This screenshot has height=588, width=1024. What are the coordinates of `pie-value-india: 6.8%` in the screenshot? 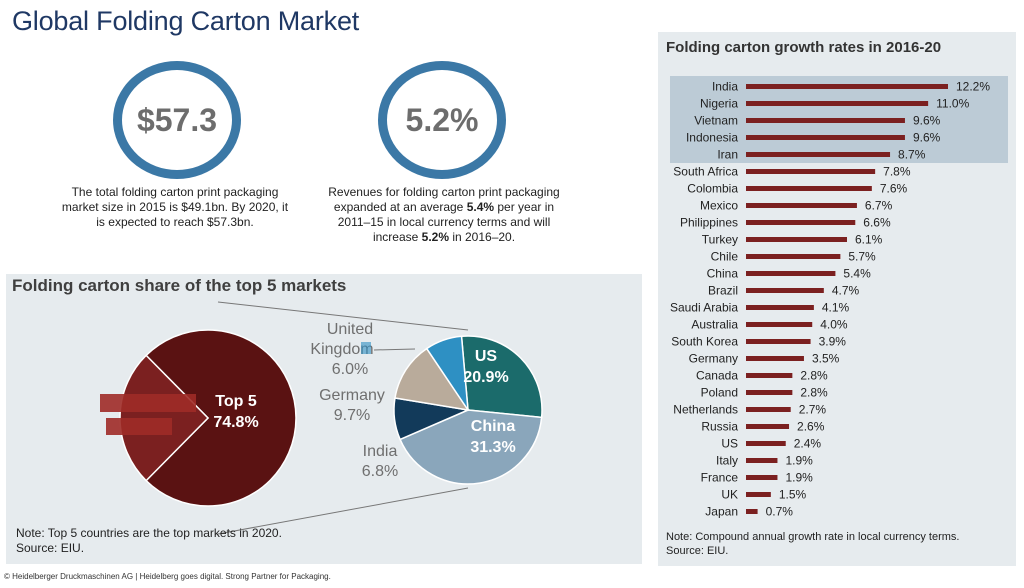 It's located at (380, 471).